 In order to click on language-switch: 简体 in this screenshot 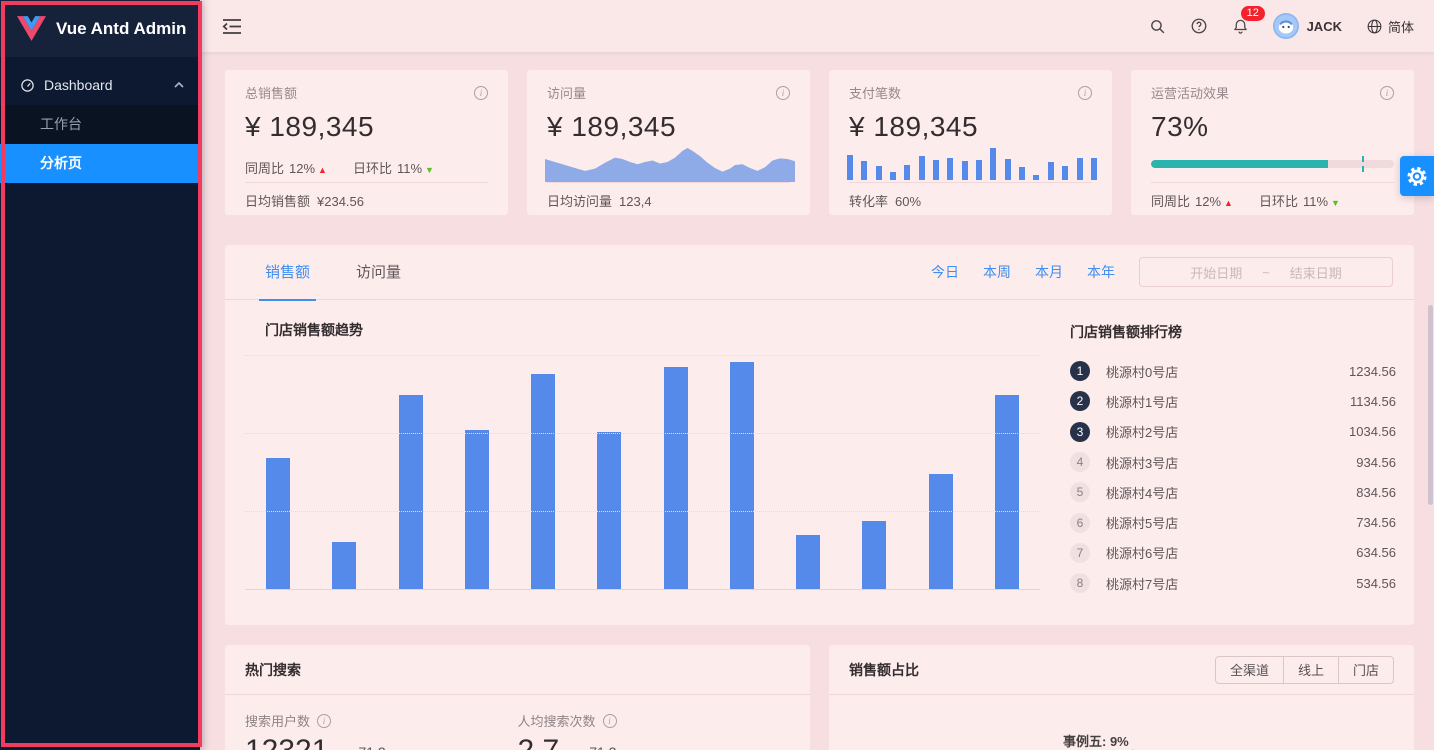, I will do `click(1390, 26)`.